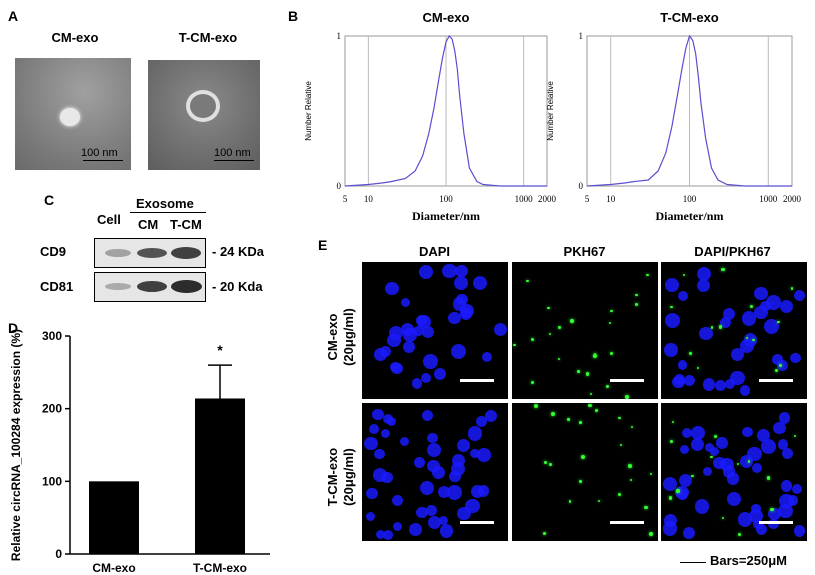 This screenshot has width=815, height=575. Describe the element at coordinates (446, 17) in the screenshot. I see `dls-title: CM-exo` at that location.